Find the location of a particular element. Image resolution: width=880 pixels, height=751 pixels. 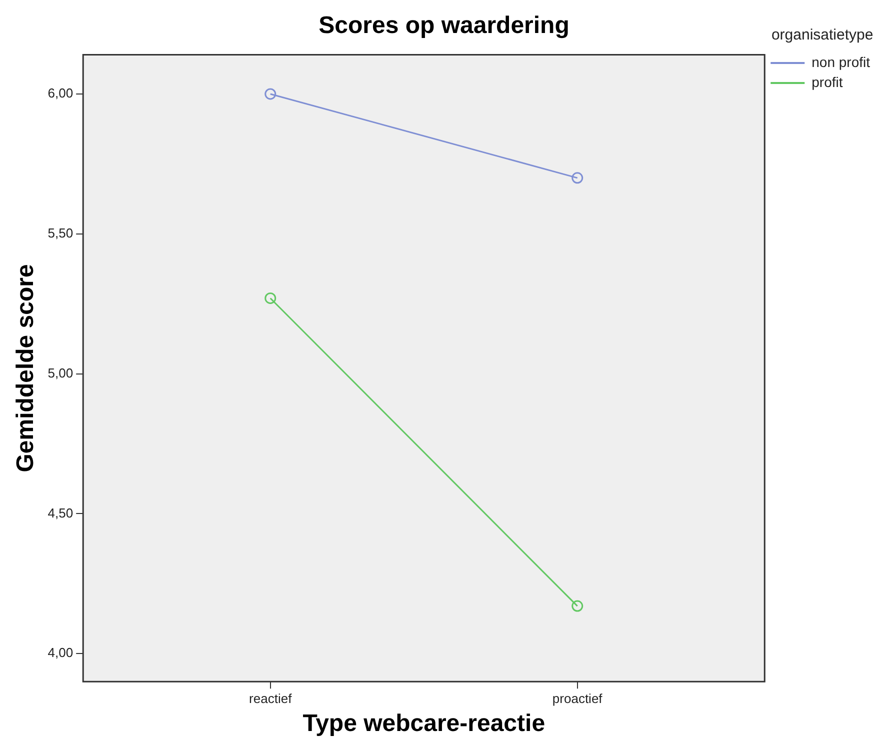

chart-title: Scores op waardering is located at coordinates (444, 26).